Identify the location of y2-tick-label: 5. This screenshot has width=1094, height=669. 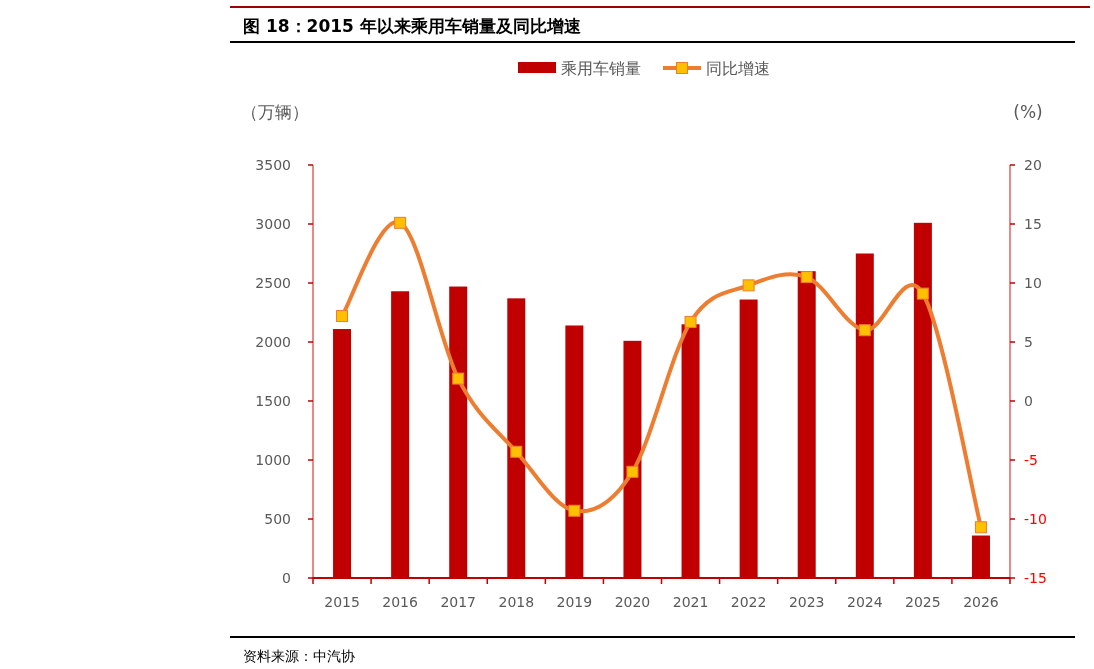
(1028, 342).